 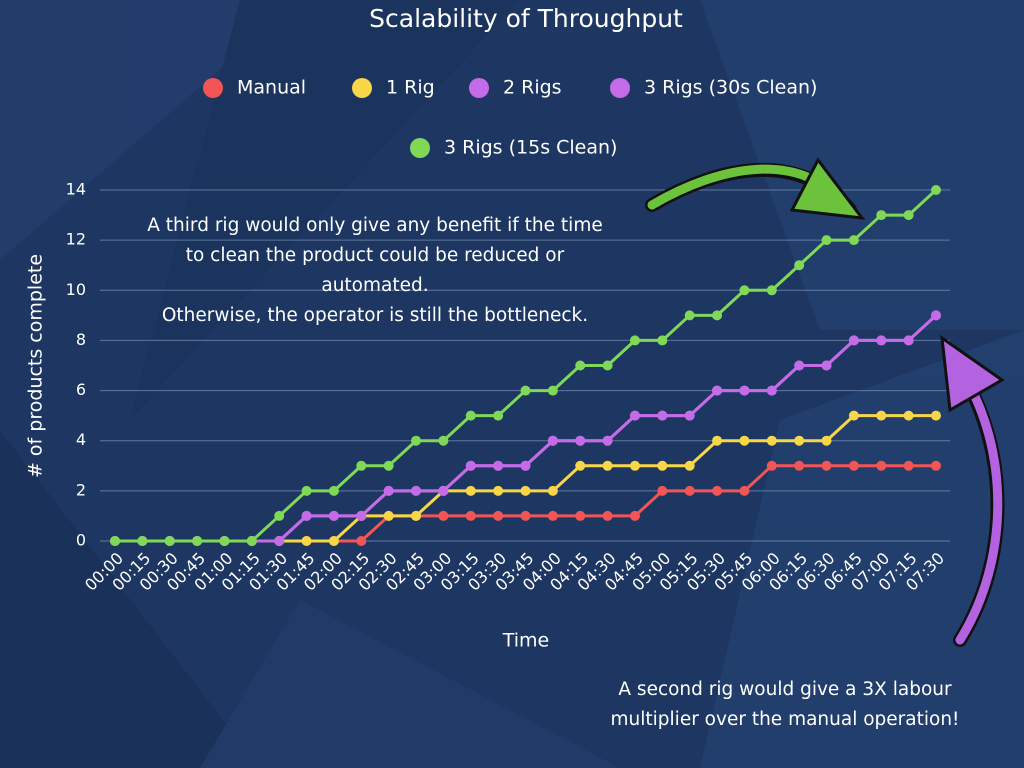 I want to click on legend-label: 3 Rigs (15s Clean), so click(x=530, y=148).